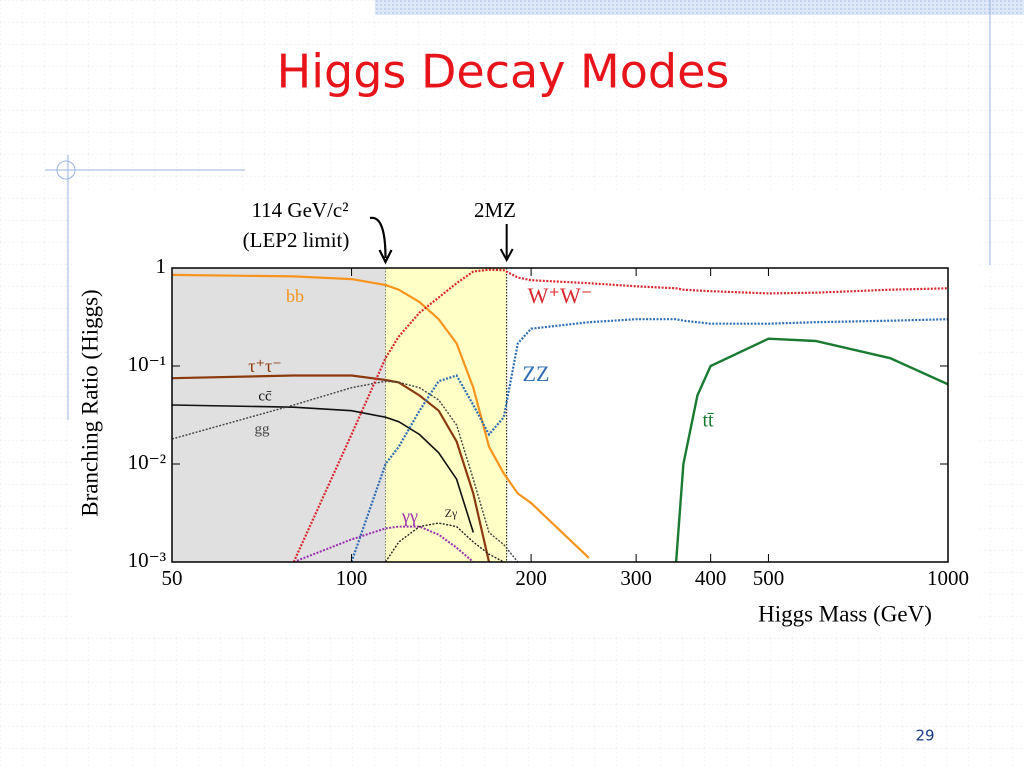 The width and height of the screenshot is (1024, 768). Describe the element at coordinates (924, 736) in the screenshot. I see `page-number: 29` at that location.